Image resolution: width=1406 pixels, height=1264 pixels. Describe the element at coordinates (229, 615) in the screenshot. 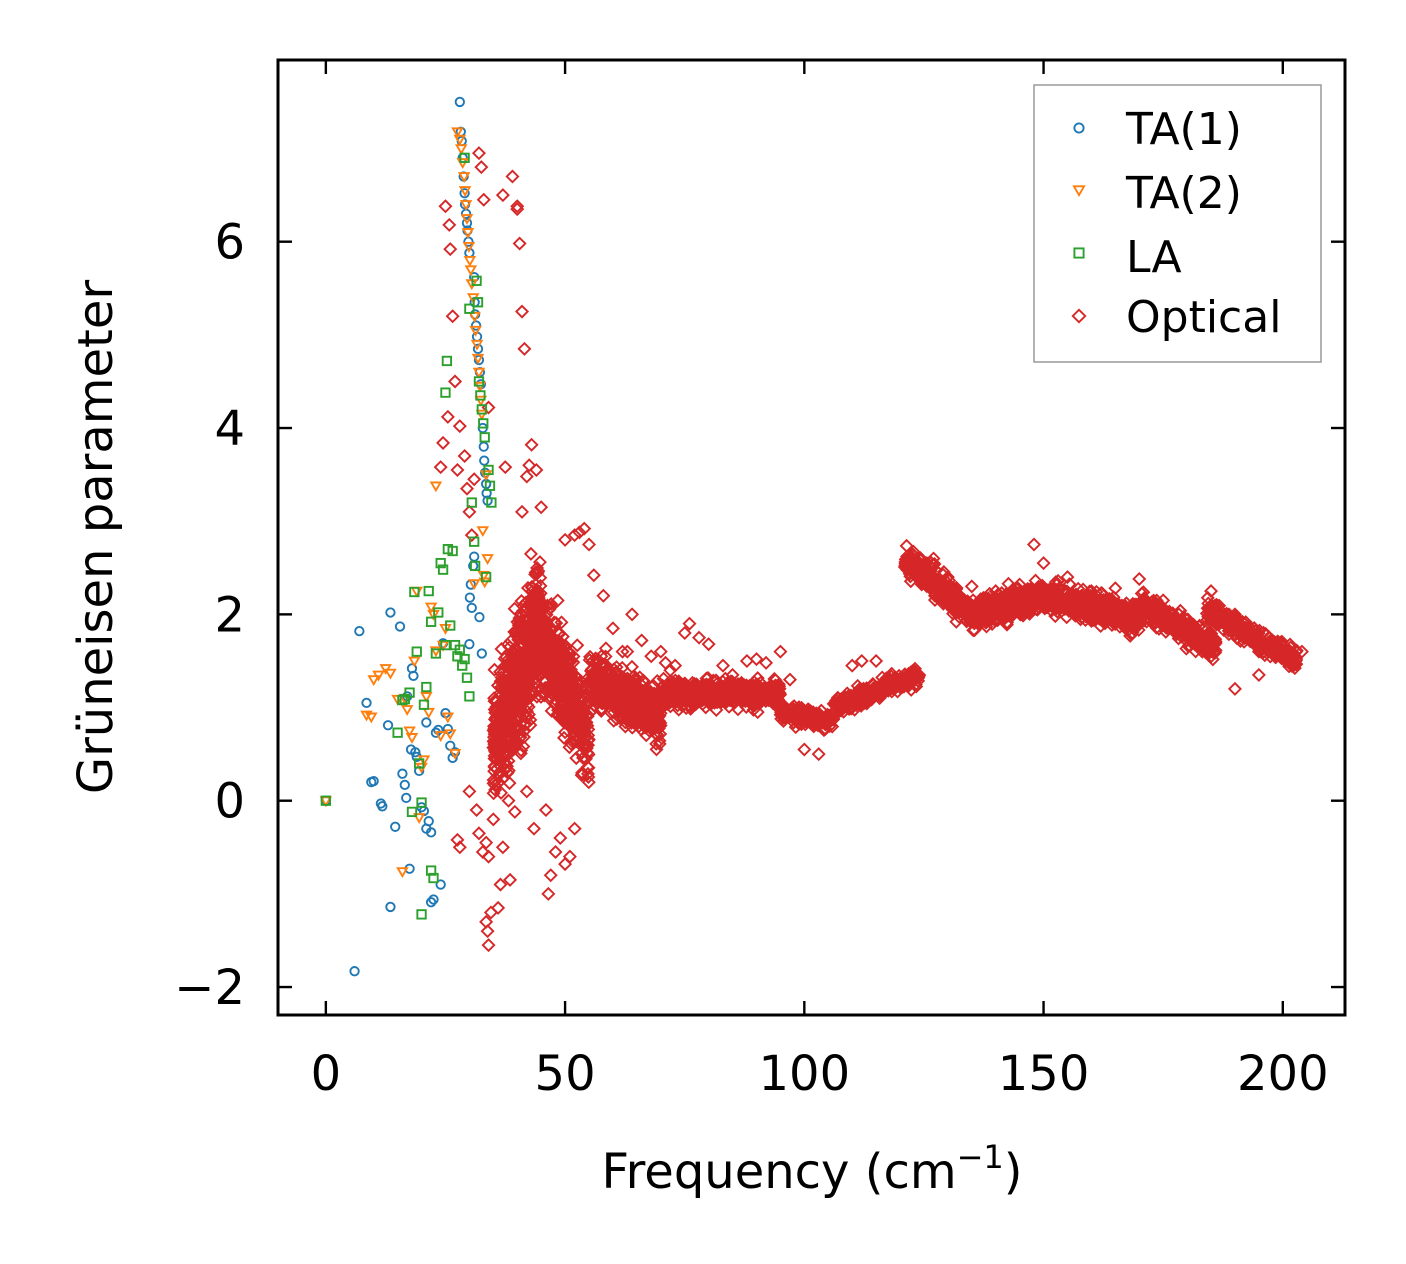

I see `y-tick-label: 2` at that location.